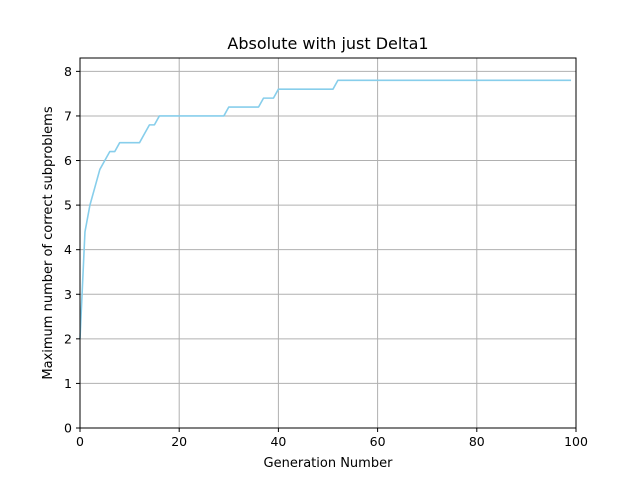 The image size is (640, 485). Describe the element at coordinates (68, 205) in the screenshot. I see `y-tick-label: 5` at that location.